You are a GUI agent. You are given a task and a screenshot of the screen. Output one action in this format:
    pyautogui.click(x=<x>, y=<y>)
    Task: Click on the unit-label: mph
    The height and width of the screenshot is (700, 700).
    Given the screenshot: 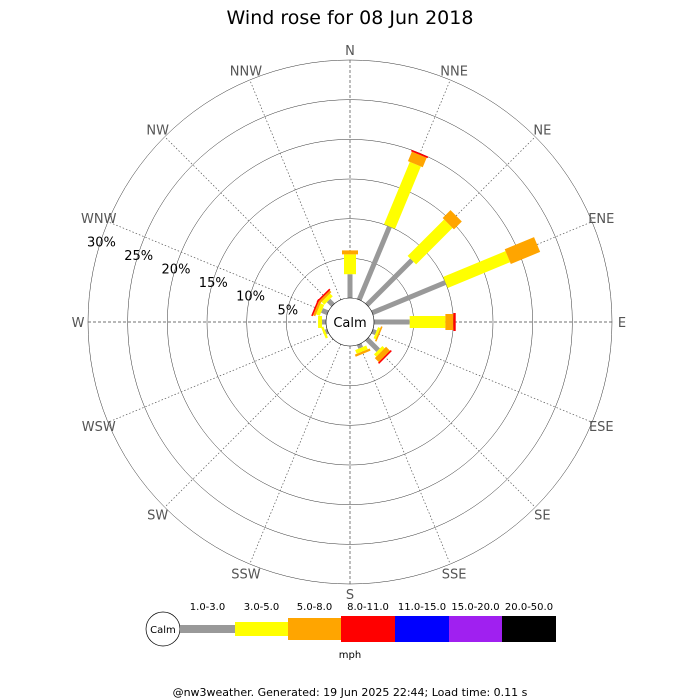 What is the action you would take?
    pyautogui.click(x=350, y=655)
    